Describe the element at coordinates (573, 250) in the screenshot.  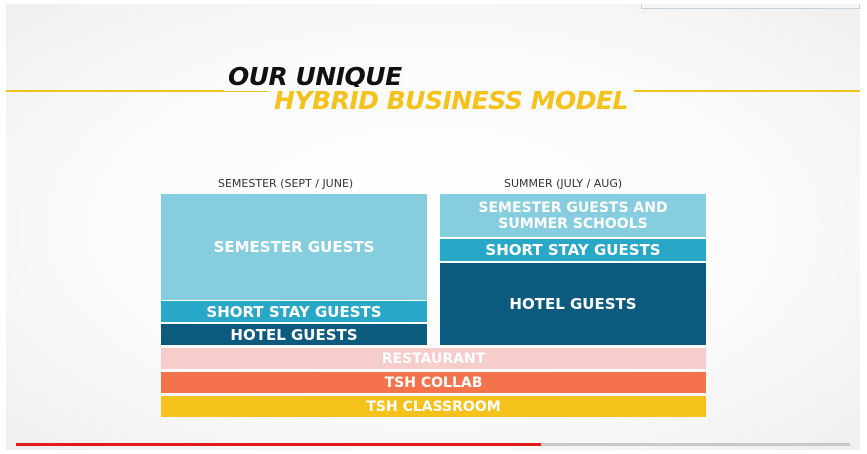
I see `summer-short-stay-block: SHORT STAY GUESTS` at that location.